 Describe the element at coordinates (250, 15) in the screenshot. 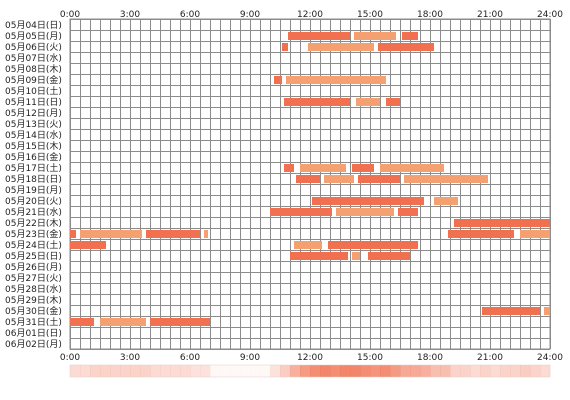

I see `x-tick-label-top: 9:00` at that location.